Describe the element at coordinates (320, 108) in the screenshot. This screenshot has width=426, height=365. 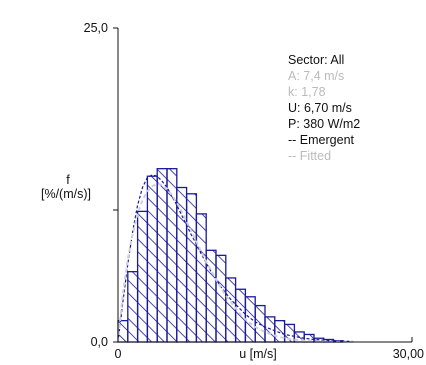
I see `stat-mean-speed: U: 6,70 m/s` at that location.